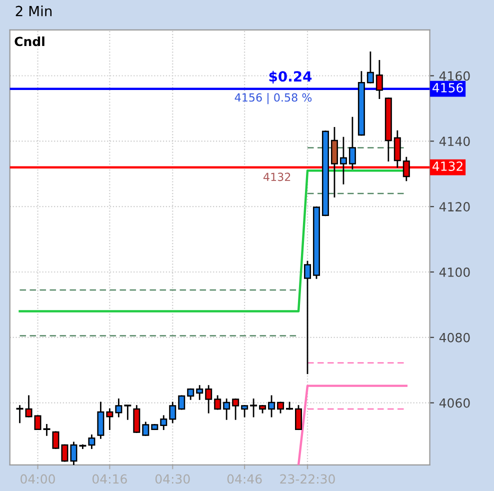 Image resolution: width=494 pixels, height=491 pixels. What do you see at coordinates (454, 141) in the screenshot?
I see `y-tick-label: 4140` at bounding box center [454, 141].